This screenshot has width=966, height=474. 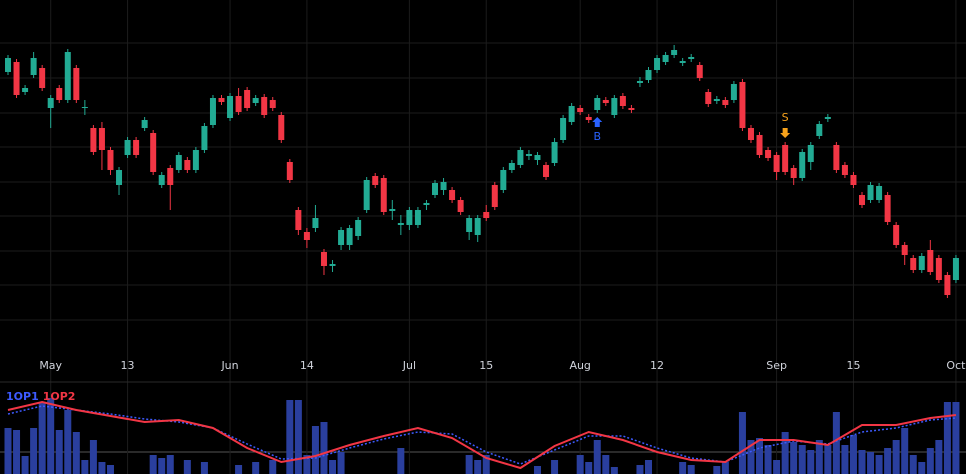 What do you see at coordinates (657, 365) in the screenshot?
I see `x-tick-label: 12` at bounding box center [657, 365].